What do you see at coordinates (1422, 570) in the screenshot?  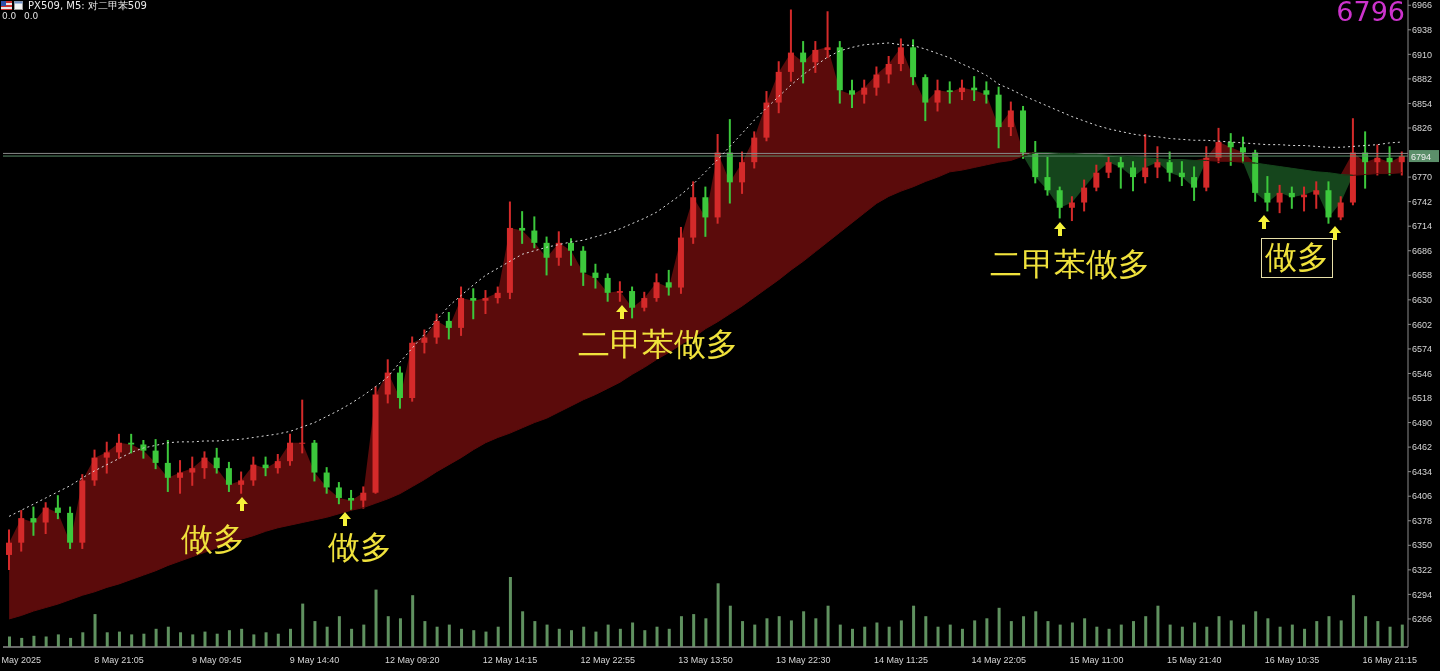 I see `y-tick-label: 6322` at bounding box center [1422, 570].